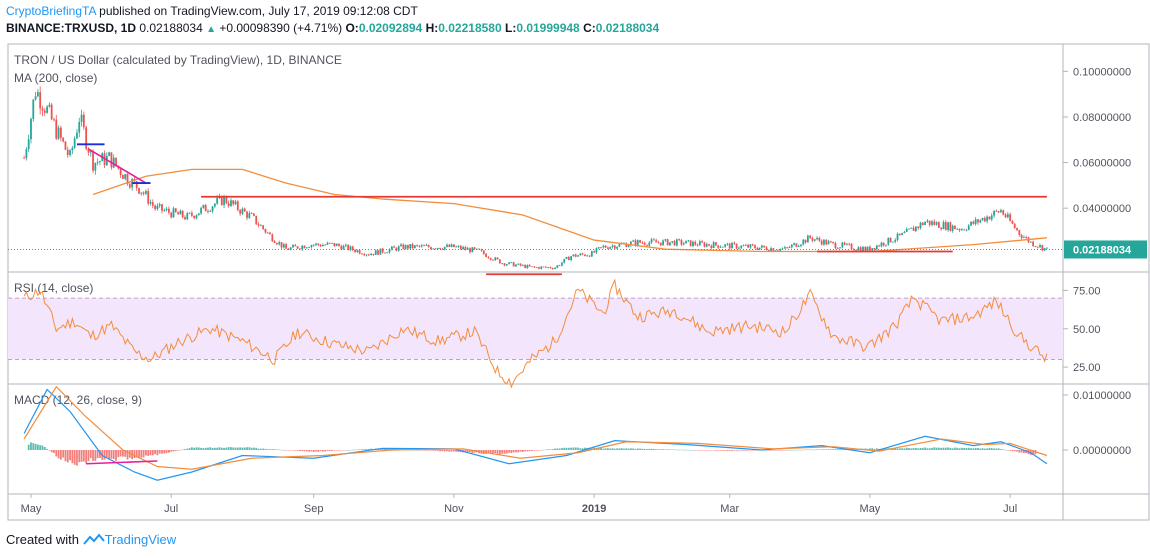 The height and width of the screenshot is (558, 1150). Describe the element at coordinates (211, 29) in the screenshot. I see `up-arrow-icon: ▲` at that location.